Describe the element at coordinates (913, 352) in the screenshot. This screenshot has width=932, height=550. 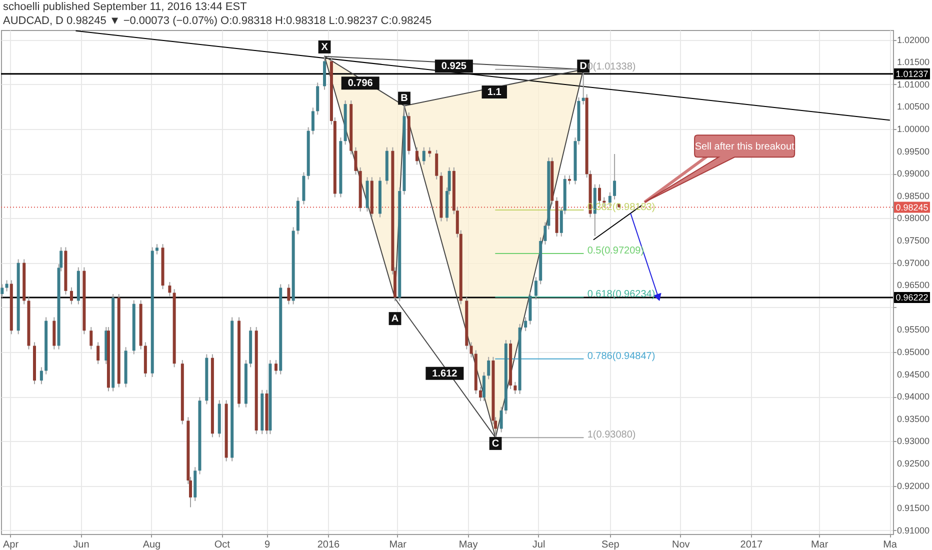
I see `y-tick-label: 0.95000` at that location.